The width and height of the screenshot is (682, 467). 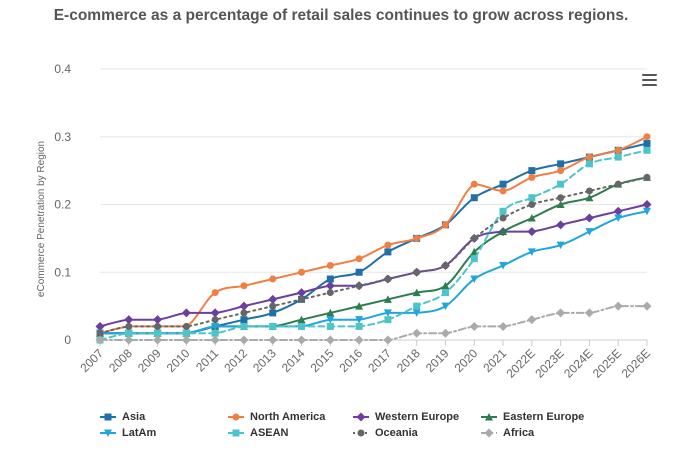 What do you see at coordinates (507, 433) in the screenshot?
I see `legend-item-africa: Africa` at bounding box center [507, 433].